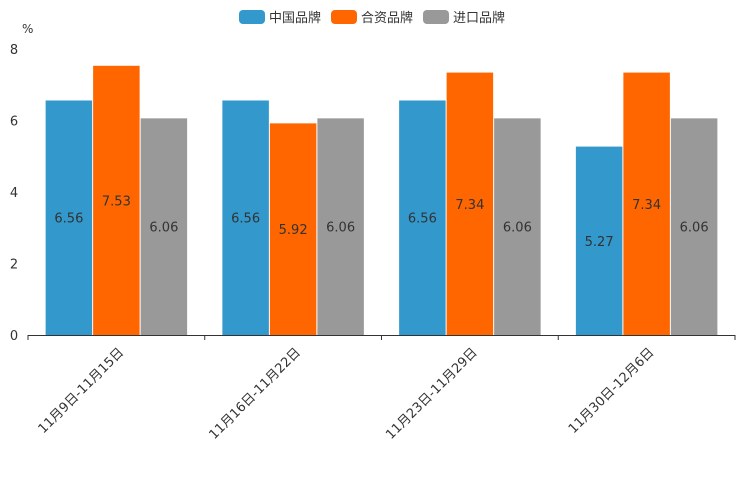 This screenshot has height=496, width=744. What do you see at coordinates (254, 393) in the screenshot?
I see `x-tick-label: 11月16日-11月22日` at bounding box center [254, 393].